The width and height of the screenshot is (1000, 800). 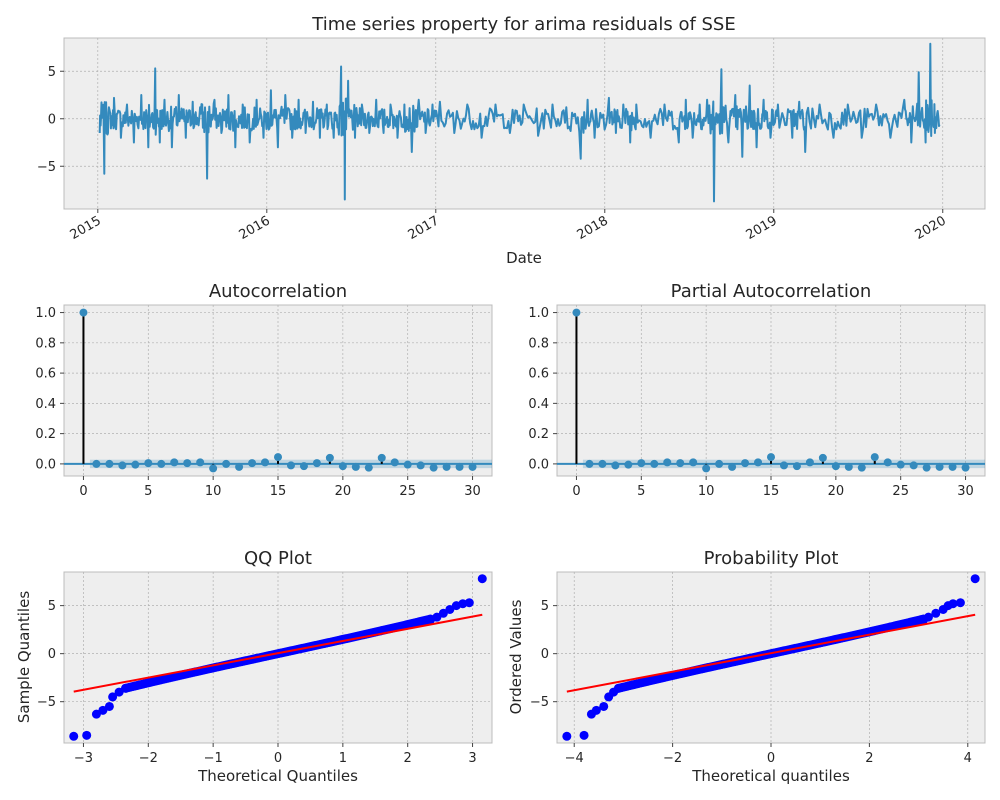 What do you see at coordinates (24, 657) in the screenshot?
I see `qq-ylabel: Sample Quantiles` at bounding box center [24, 657].